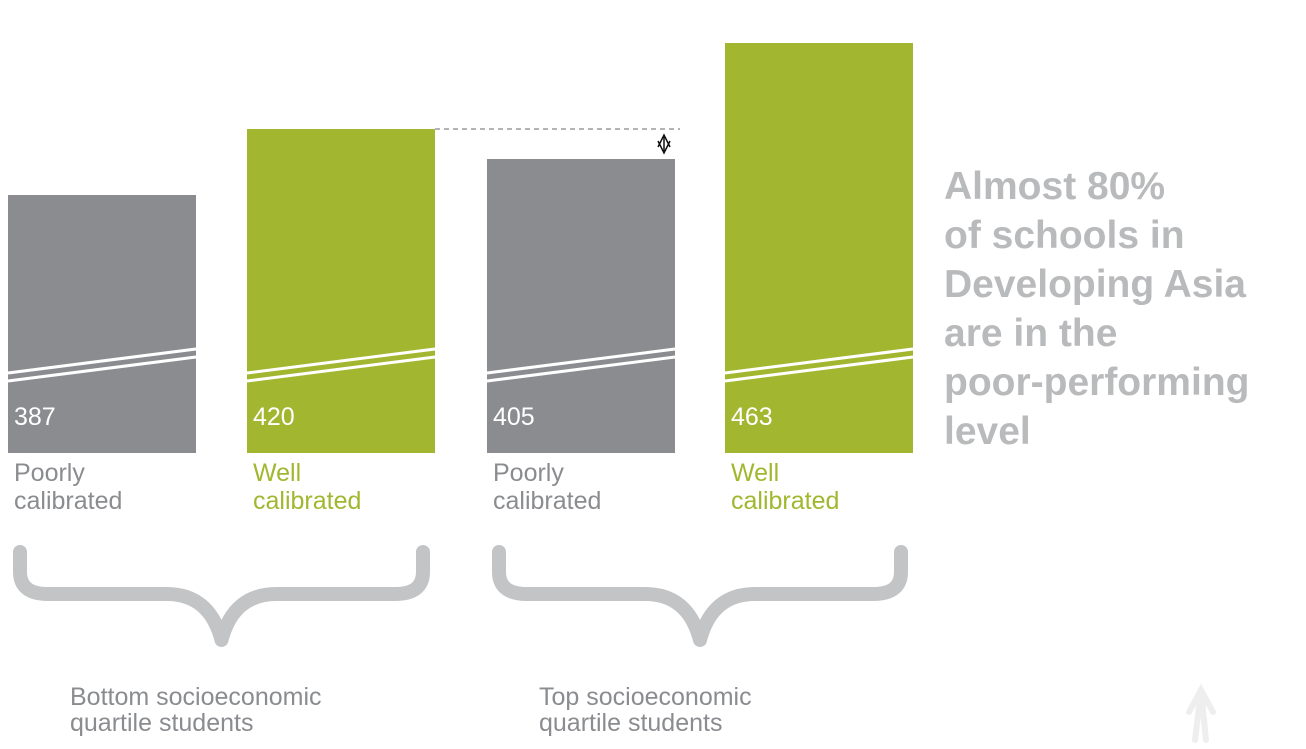  Describe the element at coordinates (274, 417) in the screenshot. I see `bar-value-label: 420` at that location.